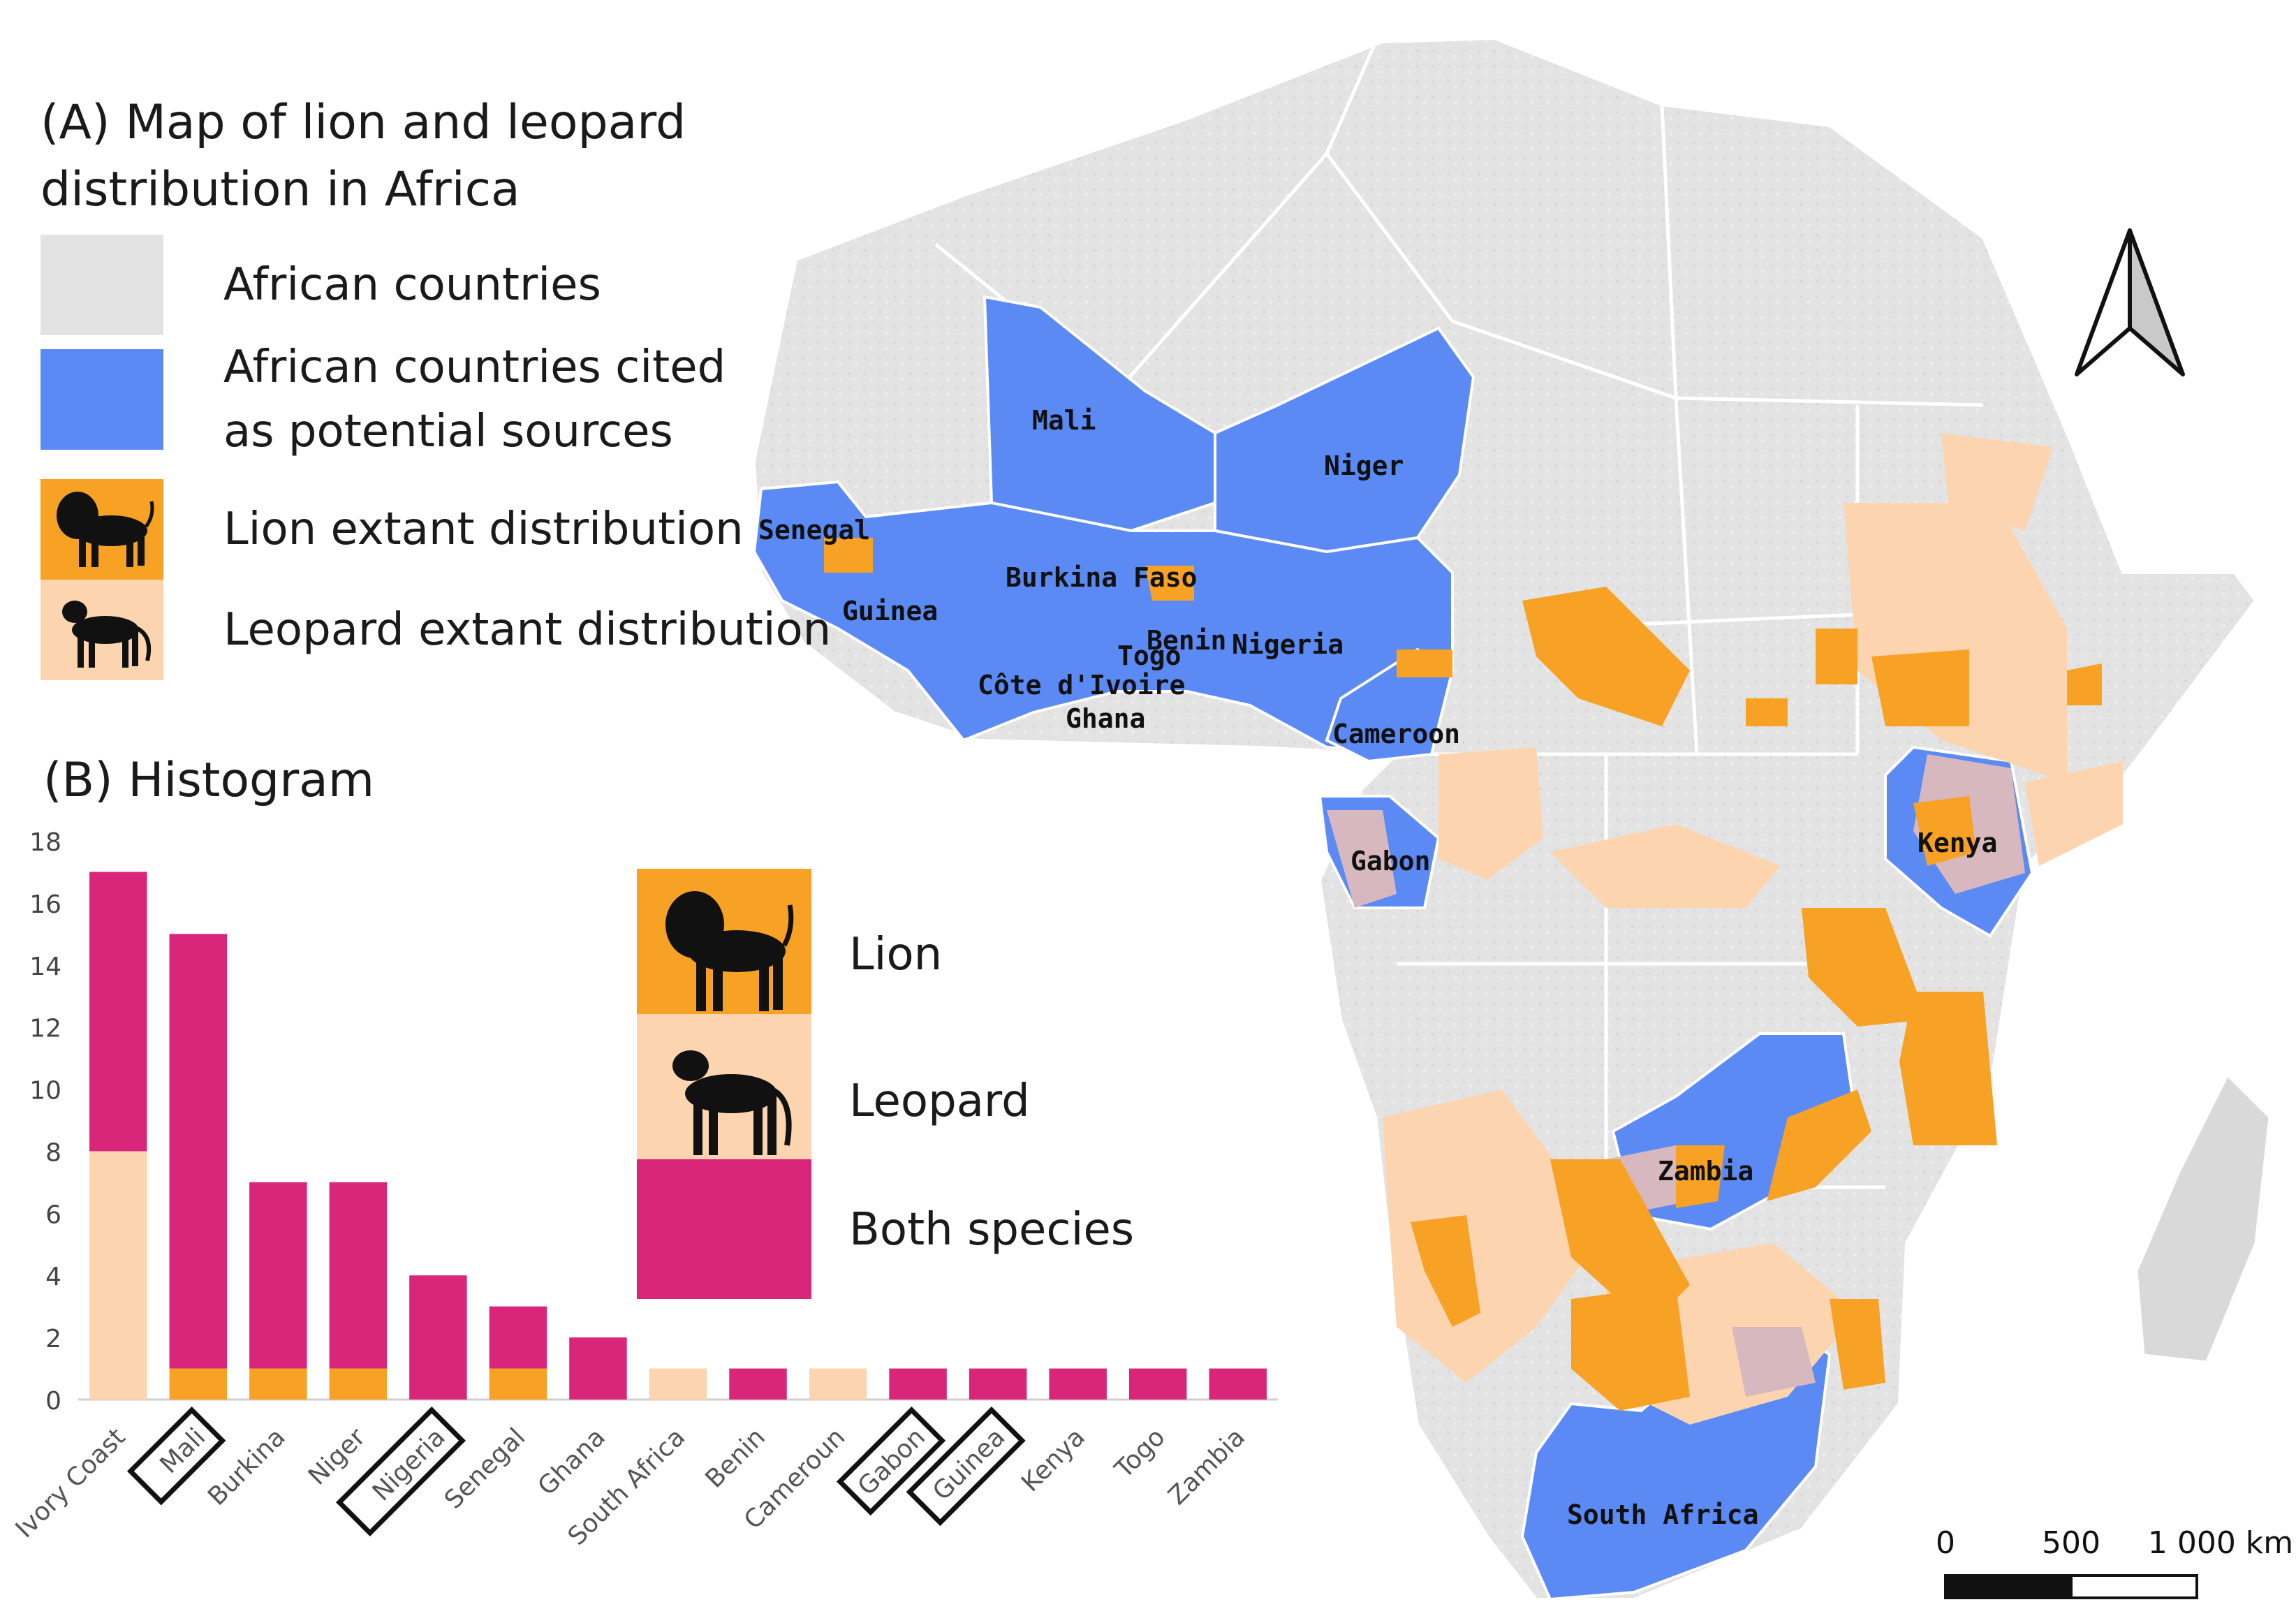 The height and width of the screenshot is (1623, 2296). What do you see at coordinates (814, 530) in the screenshot?
I see `label-senegal: Senegal` at bounding box center [814, 530].